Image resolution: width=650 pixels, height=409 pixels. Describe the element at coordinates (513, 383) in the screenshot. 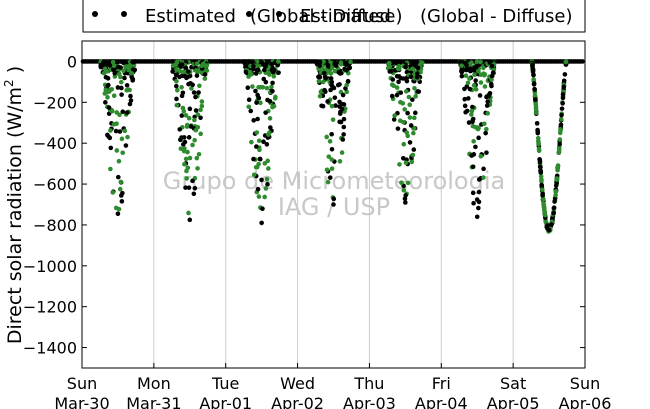

I see `x-tick-label-day: Sat` at that location.